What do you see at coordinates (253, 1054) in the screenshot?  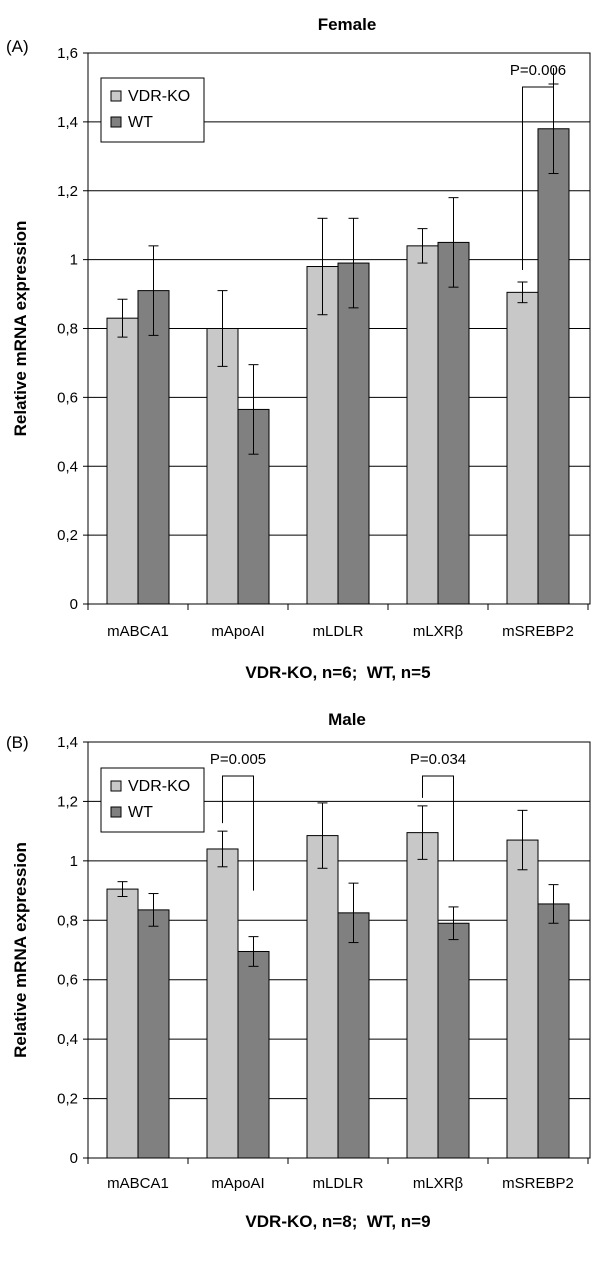 I see `bar-wt-mapoai` at bounding box center [253, 1054].